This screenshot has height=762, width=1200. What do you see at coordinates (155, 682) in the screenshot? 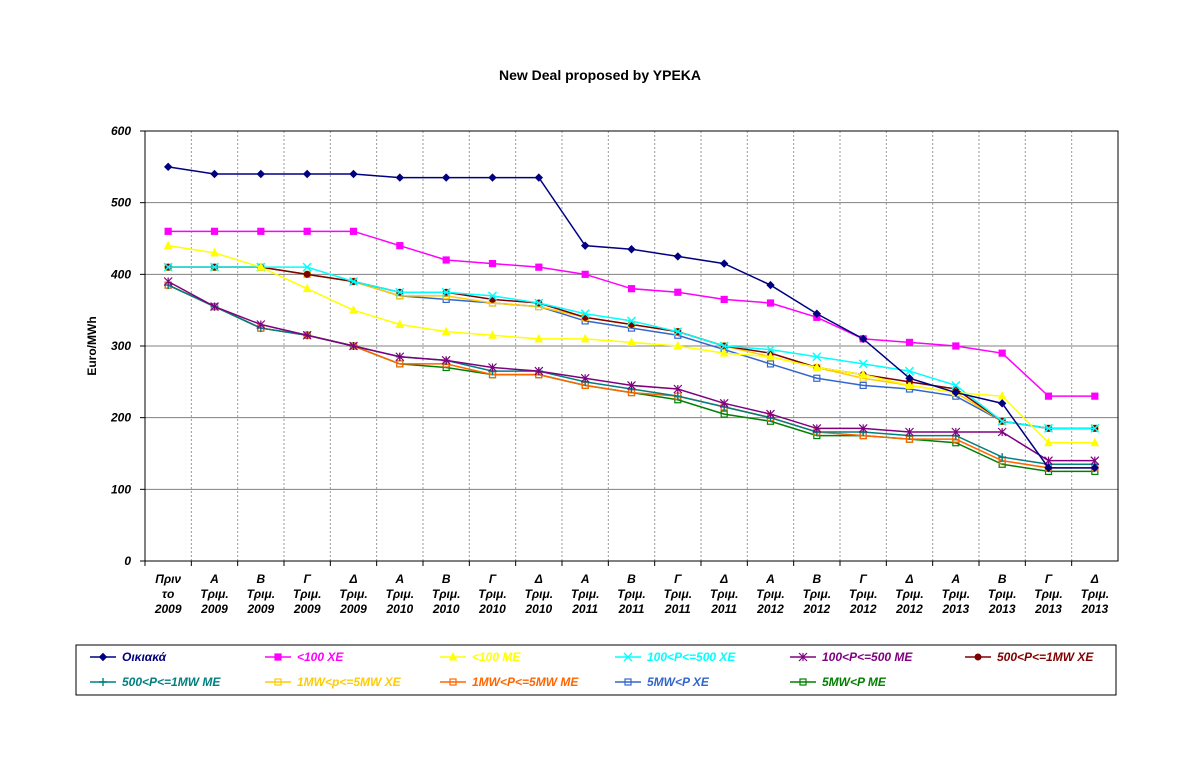
I see `legend-item: 500<P<=1MW ΜΕ` at bounding box center [155, 682].